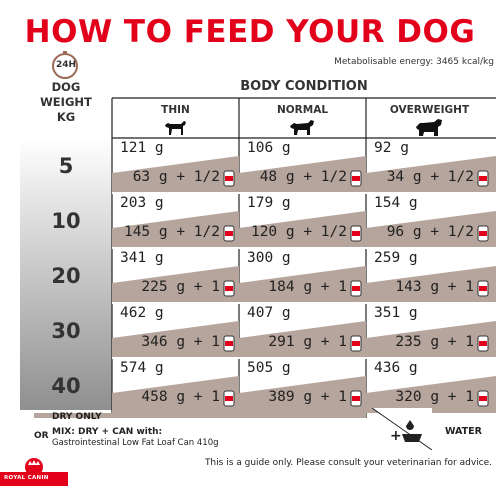 The image size is (500, 500). What do you see at coordinates (171, 232) in the screenshot?
I see `mix-amount: 145 g + 1/2` at bounding box center [171, 232].